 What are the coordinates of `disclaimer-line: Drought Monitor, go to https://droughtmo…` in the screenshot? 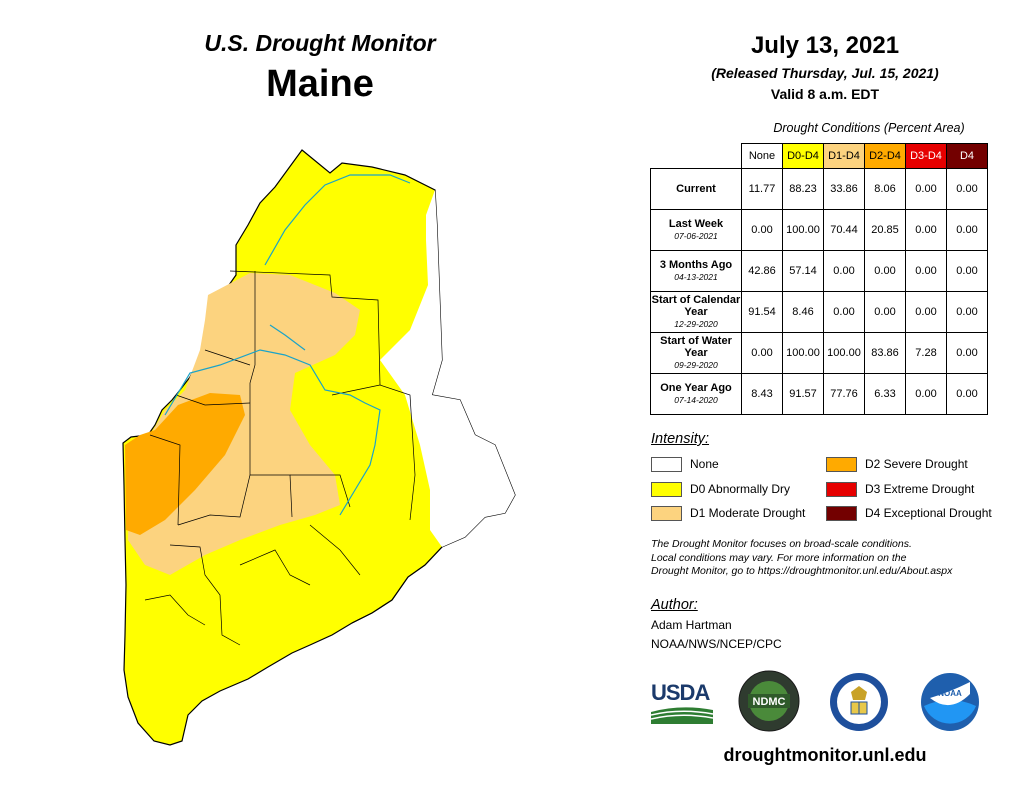 It's located at (802, 571).